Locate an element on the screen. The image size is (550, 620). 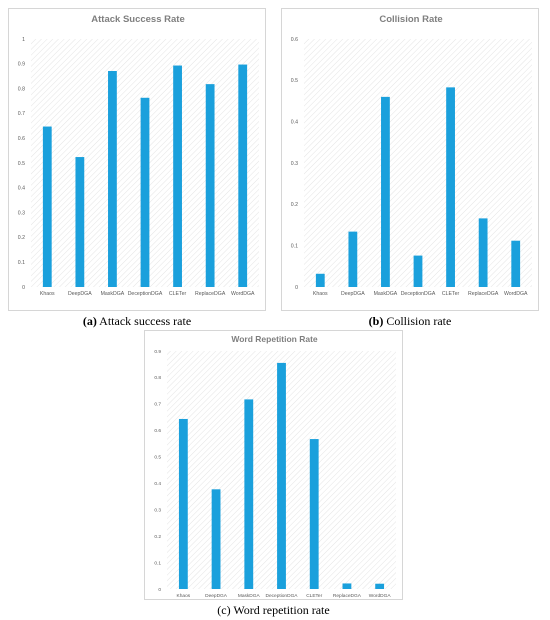
caption-label: (b) is located at coordinates (376, 321).